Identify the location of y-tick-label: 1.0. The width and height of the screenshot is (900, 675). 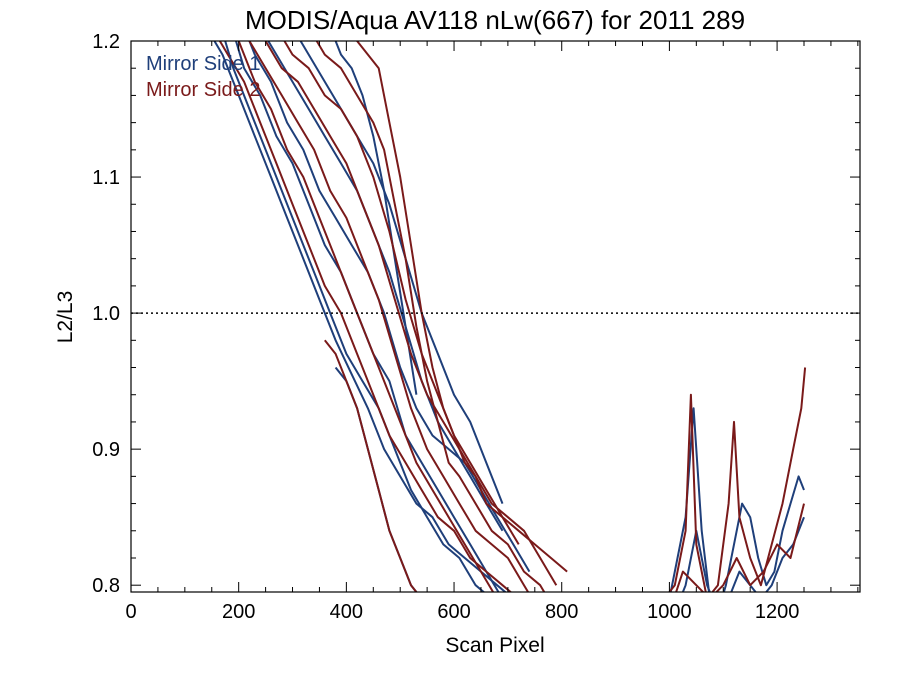
(106, 314).